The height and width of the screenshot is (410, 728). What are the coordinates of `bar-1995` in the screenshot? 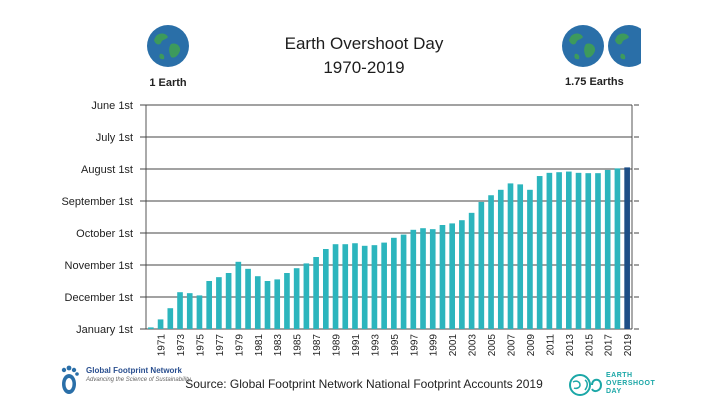 It's located at (394, 283).